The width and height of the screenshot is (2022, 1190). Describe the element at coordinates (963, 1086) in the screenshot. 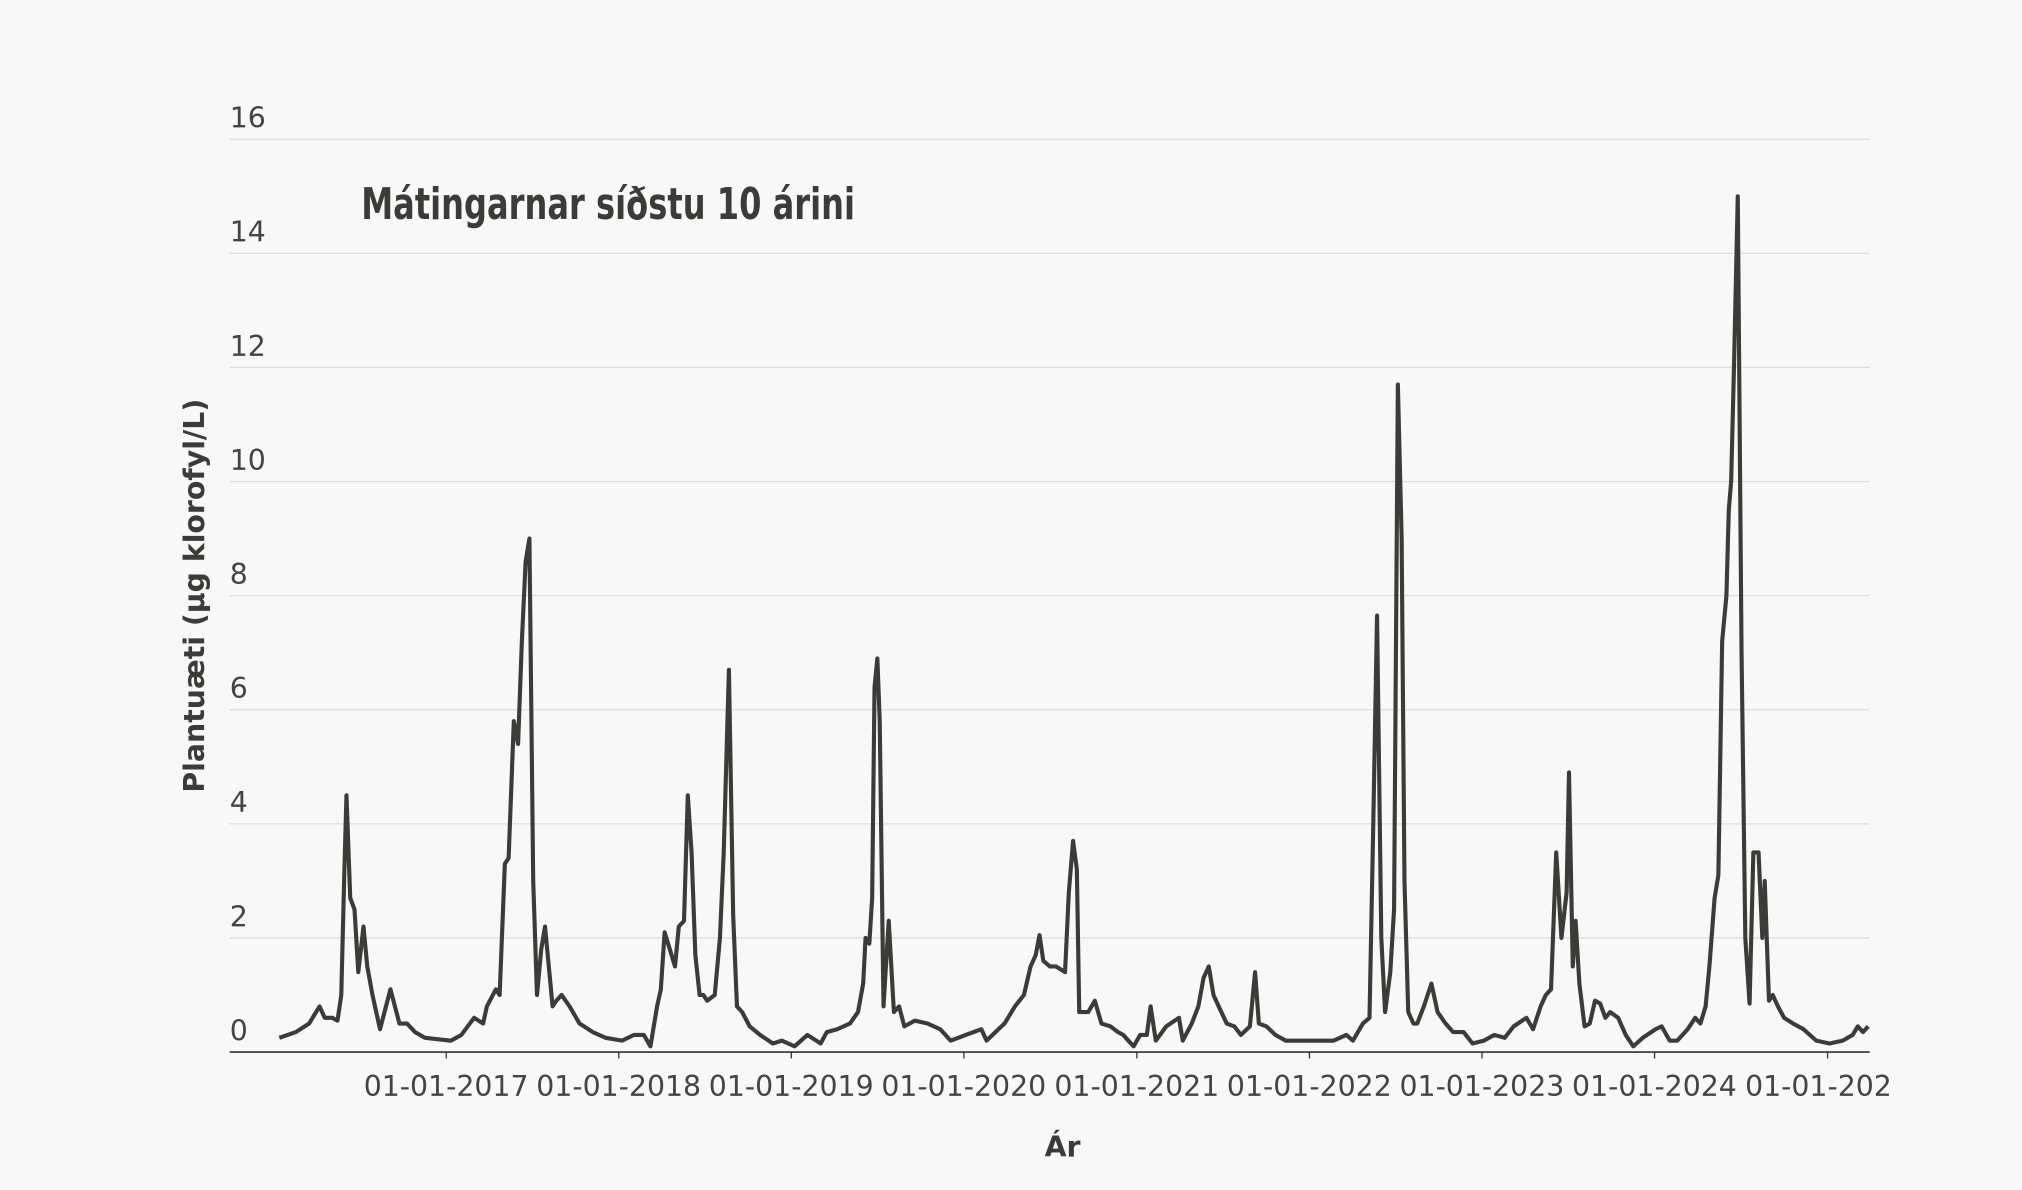

I see `x-tick-label: 01-01-2020` at that location.